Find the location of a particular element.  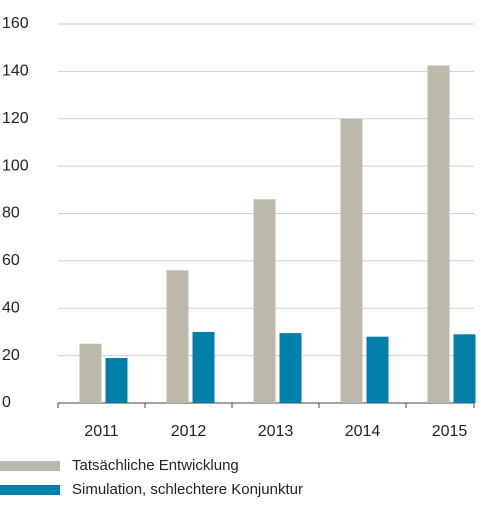

legend-label: Simulation, schlechtere Konjunktur is located at coordinates (187, 489).